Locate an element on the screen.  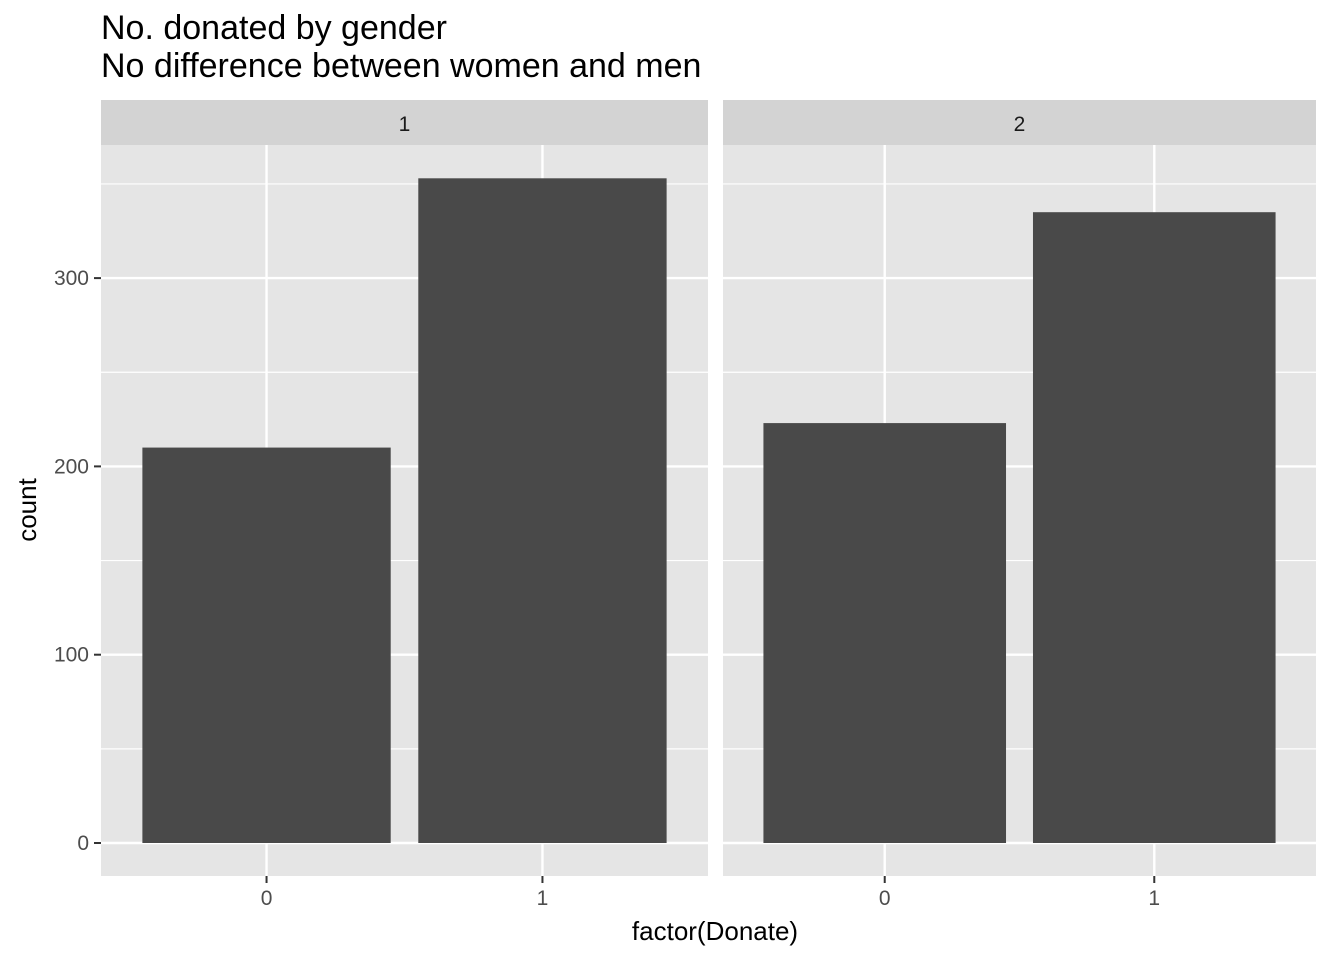
y-tick-label: 300 is located at coordinates (71, 278).